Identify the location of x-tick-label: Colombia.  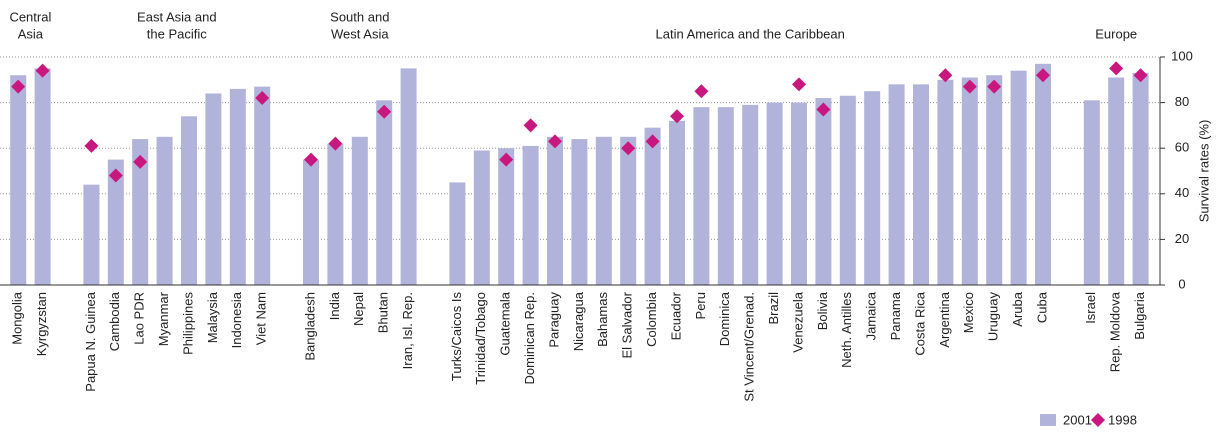
(651, 319).